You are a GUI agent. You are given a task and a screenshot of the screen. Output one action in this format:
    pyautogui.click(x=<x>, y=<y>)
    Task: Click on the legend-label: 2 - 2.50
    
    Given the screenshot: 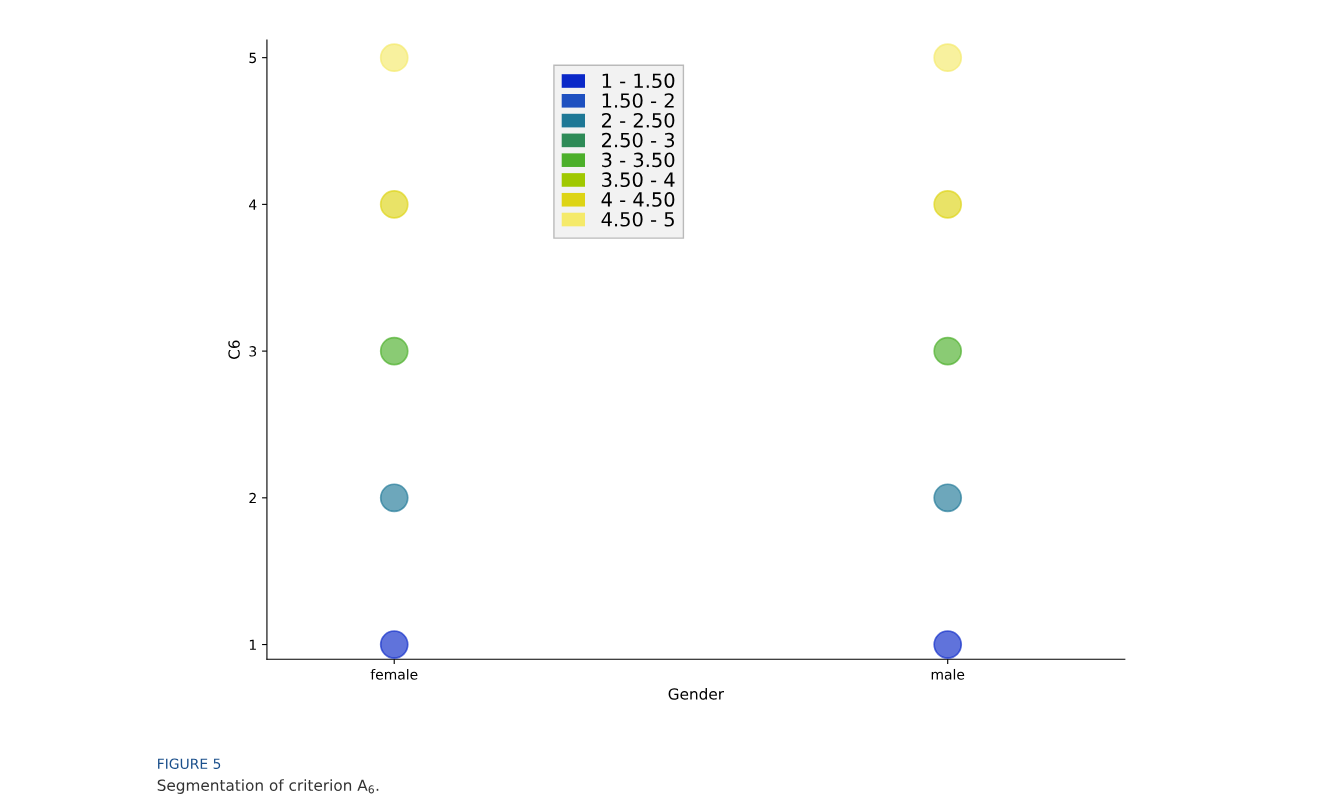 What is the action you would take?
    pyautogui.click(x=638, y=120)
    